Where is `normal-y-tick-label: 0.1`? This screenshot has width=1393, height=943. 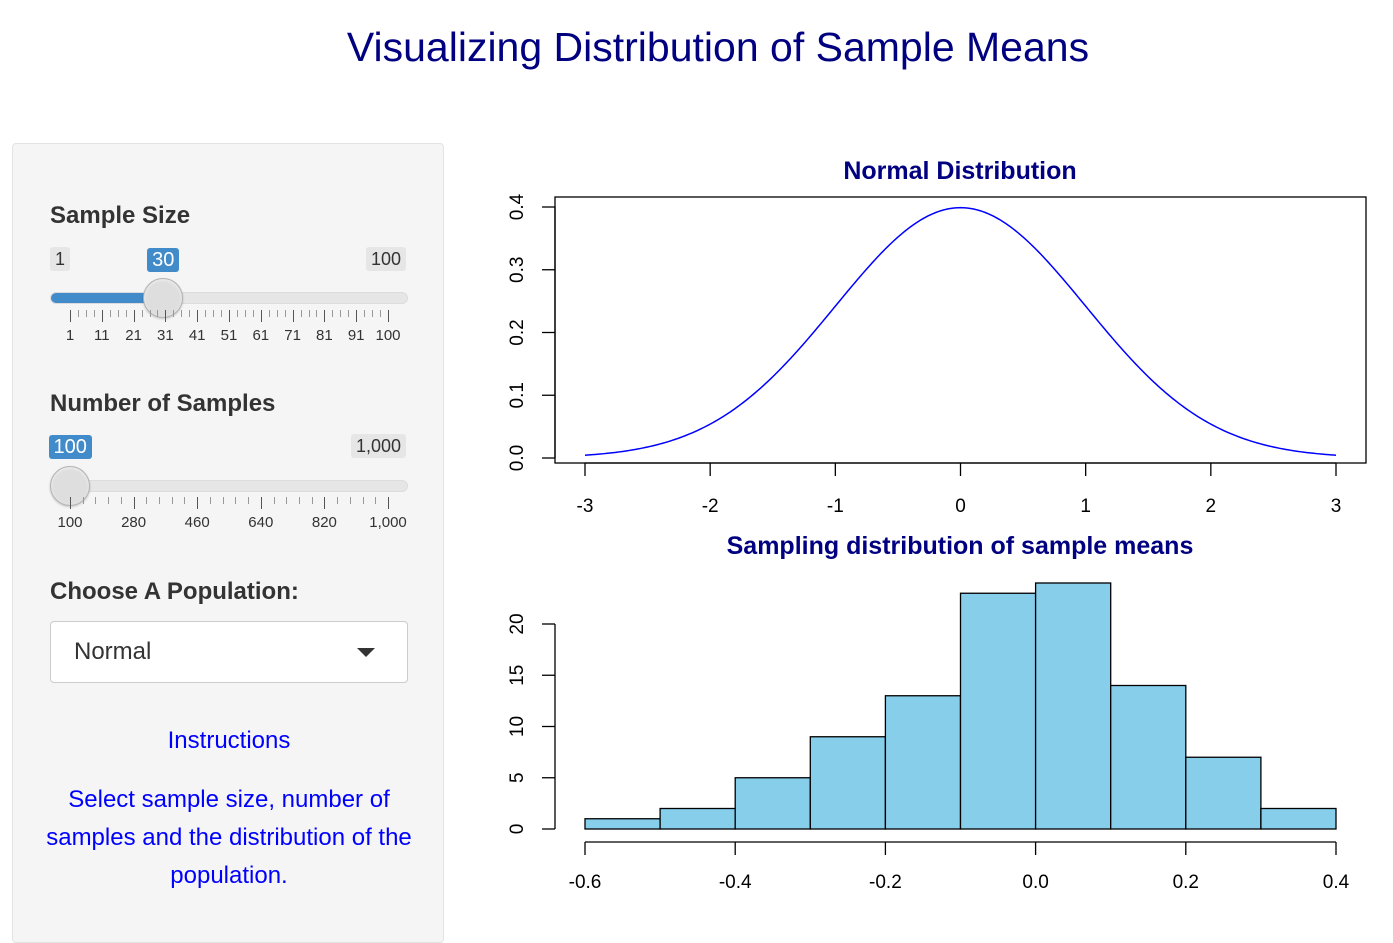 normal-y-tick-label: 0.1 is located at coordinates (517, 395).